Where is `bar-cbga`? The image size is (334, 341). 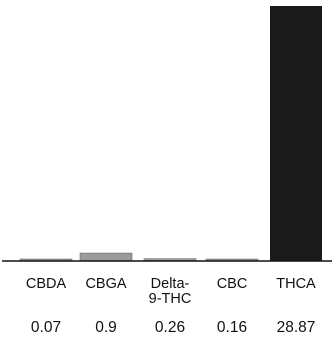
bar-cbga is located at coordinates (106, 257).